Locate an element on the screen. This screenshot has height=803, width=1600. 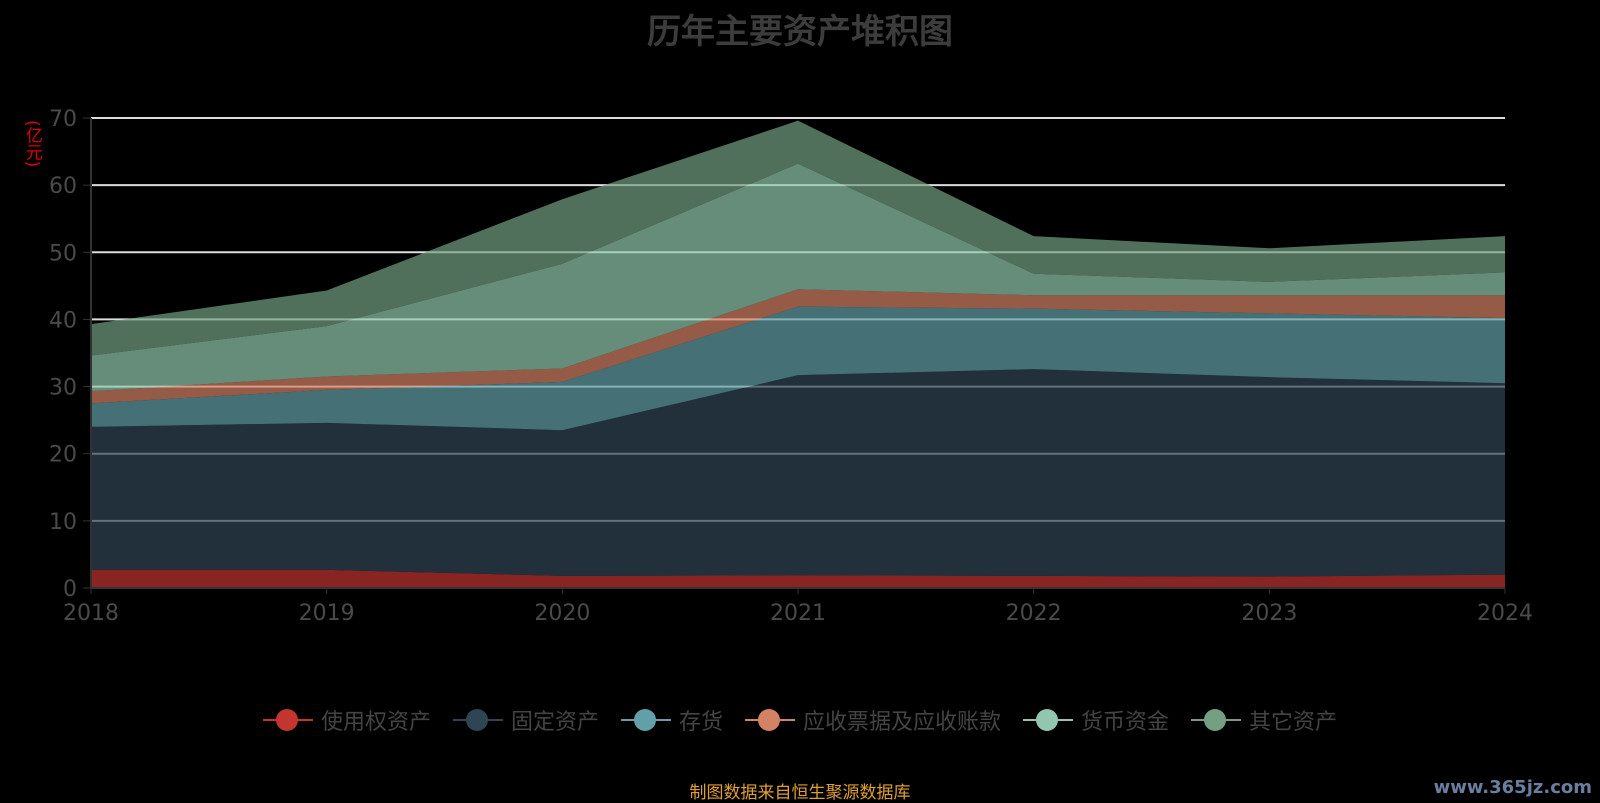
x-tick-label: 2021 is located at coordinates (798, 613).